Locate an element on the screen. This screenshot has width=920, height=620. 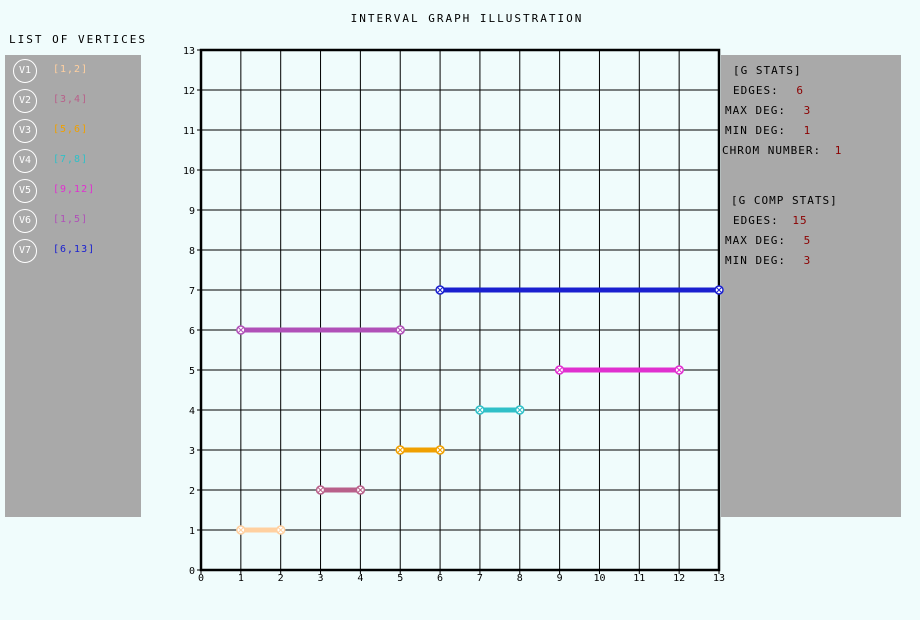
g-edges-value: 6 is located at coordinates (800, 90).